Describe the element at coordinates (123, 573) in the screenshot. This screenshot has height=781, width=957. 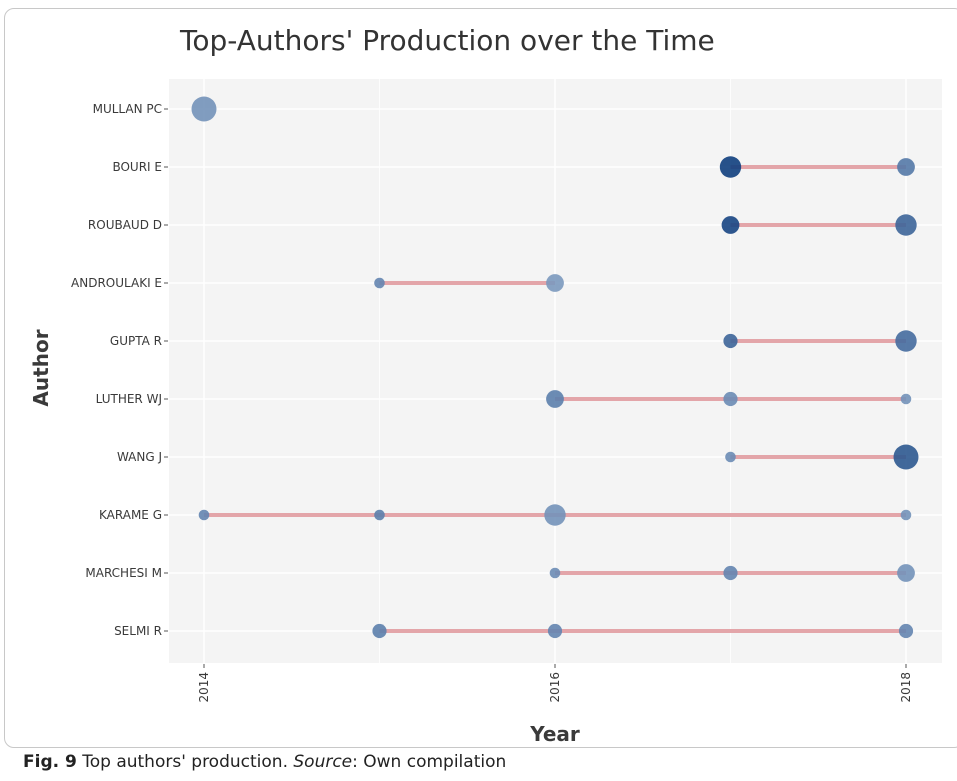
I see `y-tick-label: MARCHESI M` at that location.